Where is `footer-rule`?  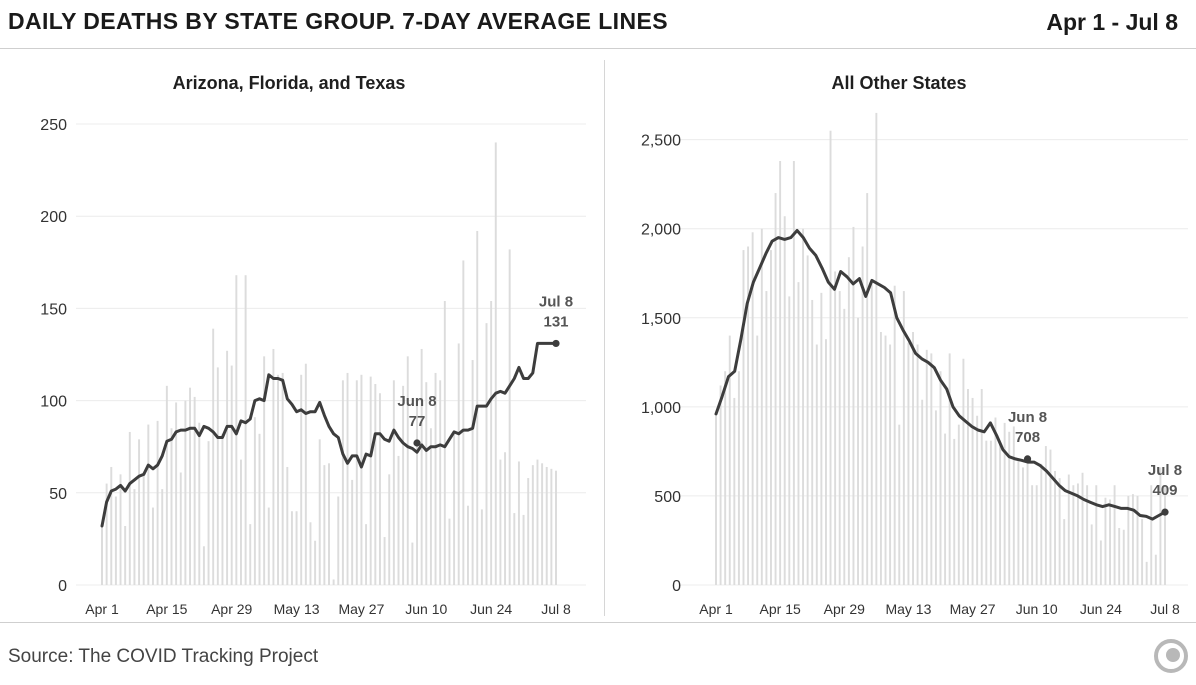 footer-rule is located at coordinates (598, 622).